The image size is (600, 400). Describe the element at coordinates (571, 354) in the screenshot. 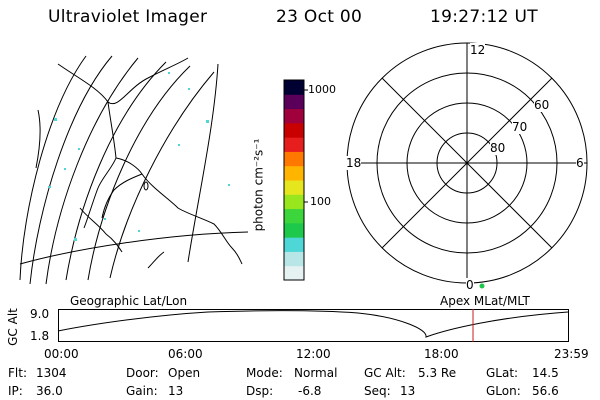

I see `alt-xtick-4: 23:59` at that location.